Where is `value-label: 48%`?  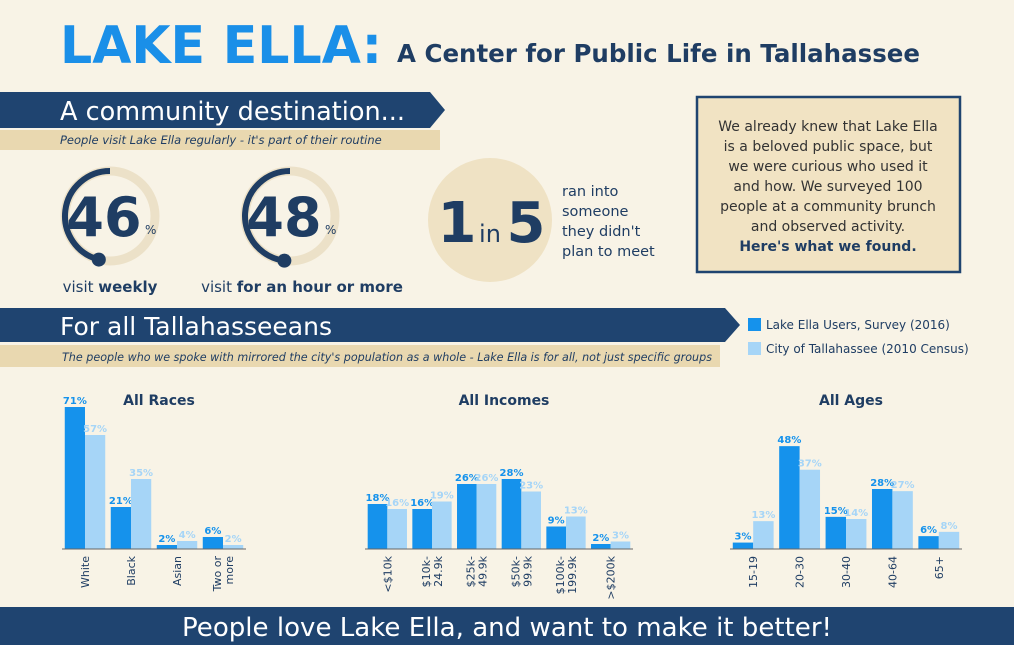
value-label: 48% is located at coordinates (789, 440).